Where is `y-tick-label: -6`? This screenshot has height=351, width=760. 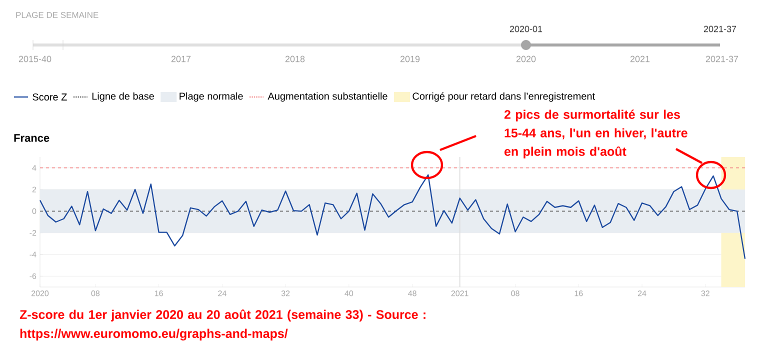
y-tick-label: -6 is located at coordinates (33, 276).